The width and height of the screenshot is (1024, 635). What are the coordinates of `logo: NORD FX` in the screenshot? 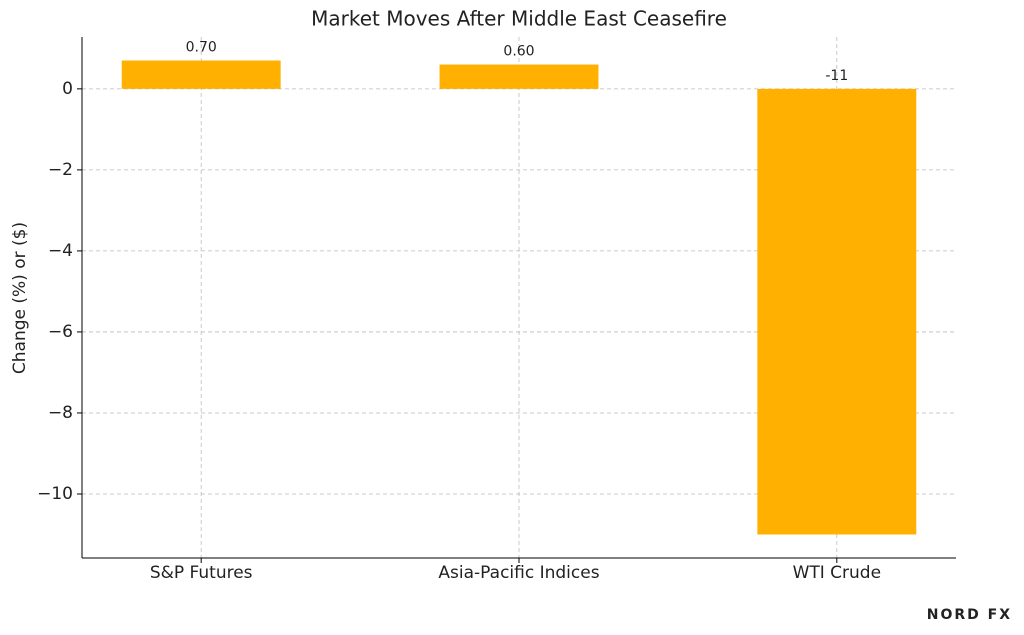 It's located at (969, 615).